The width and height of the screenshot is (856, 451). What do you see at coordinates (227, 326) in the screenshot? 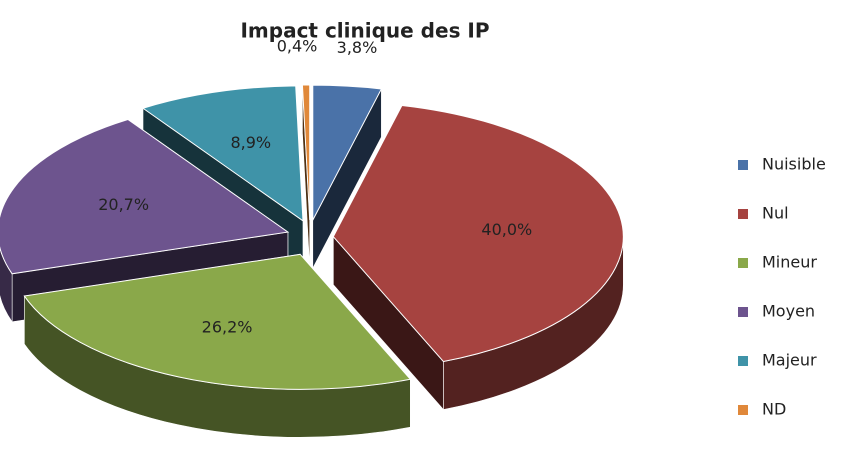
I see `data-label: 26,2%` at bounding box center [227, 326].